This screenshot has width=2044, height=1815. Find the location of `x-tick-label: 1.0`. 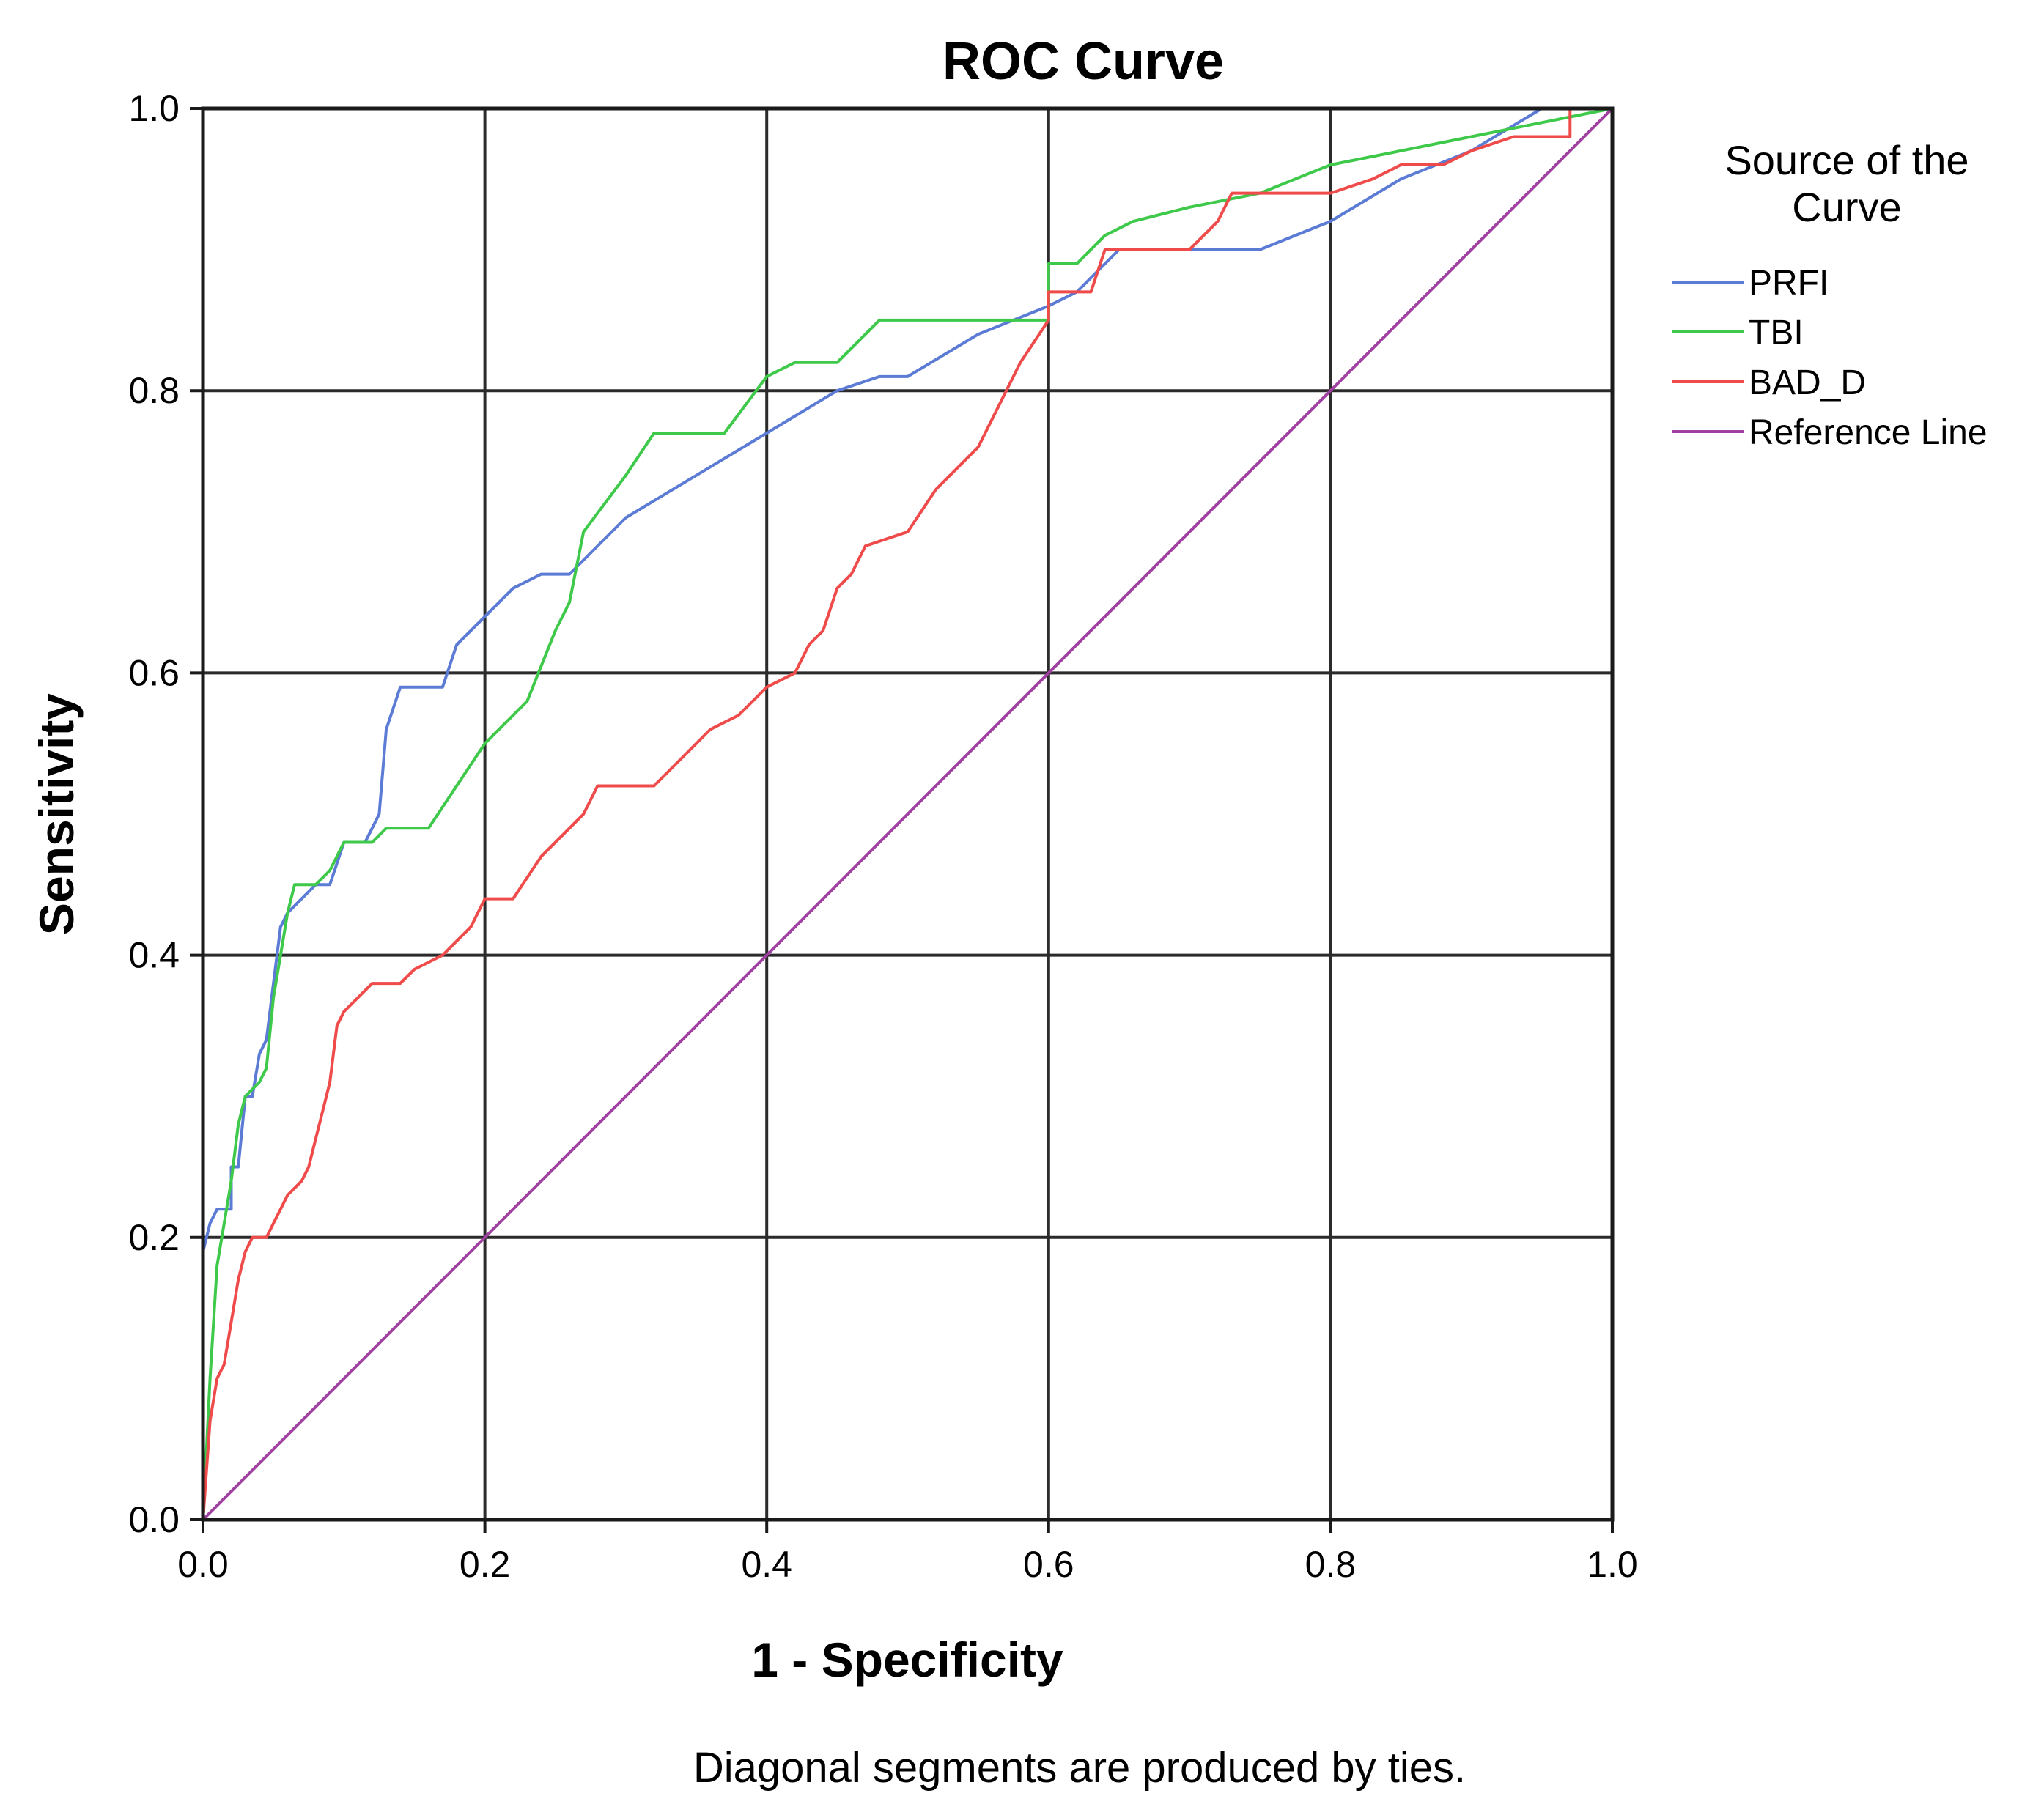

x-tick-label: 1.0 is located at coordinates (1613, 1564).